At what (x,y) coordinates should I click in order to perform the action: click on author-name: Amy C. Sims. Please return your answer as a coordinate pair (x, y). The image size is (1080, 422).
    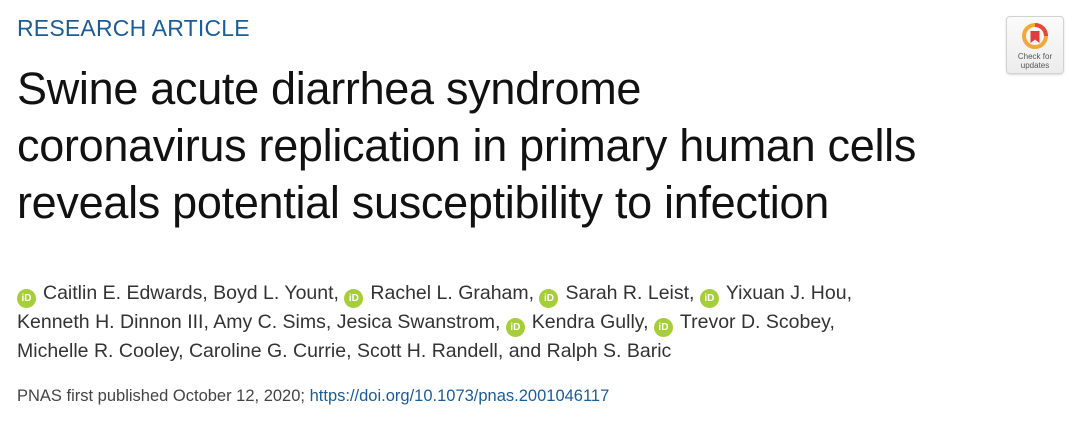
    Looking at the image, I should click on (269, 322).